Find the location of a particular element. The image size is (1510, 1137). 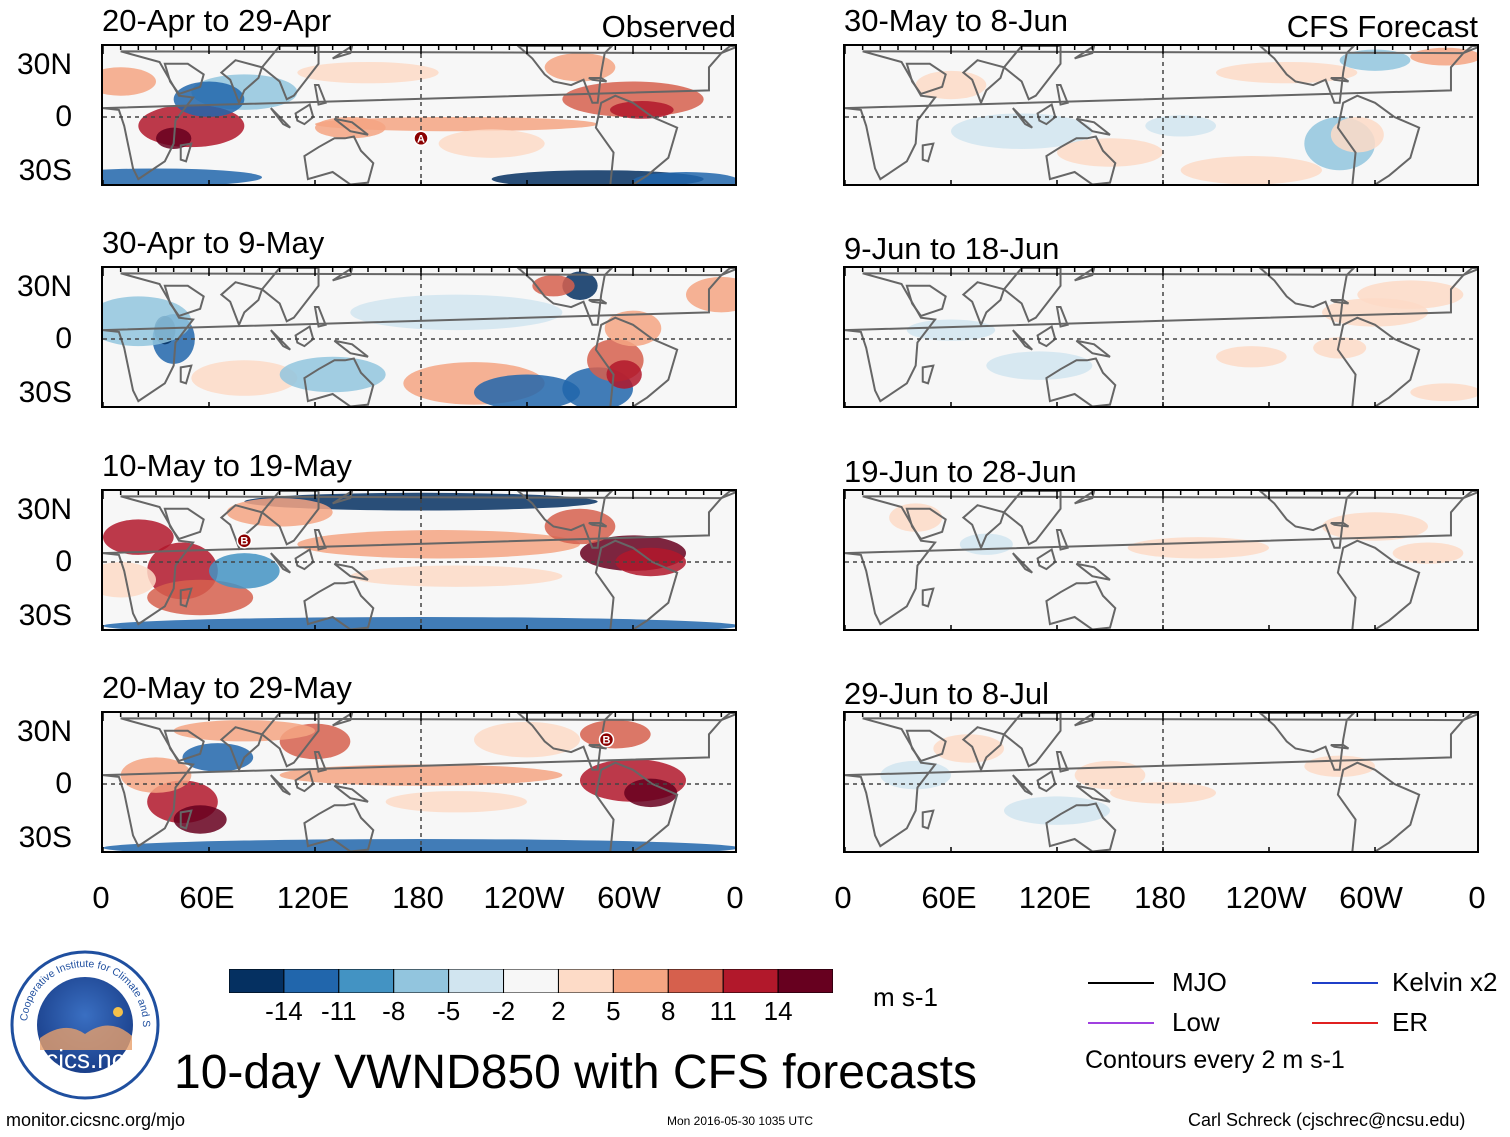

legend-er-label: ER is located at coordinates (1410, 1022).